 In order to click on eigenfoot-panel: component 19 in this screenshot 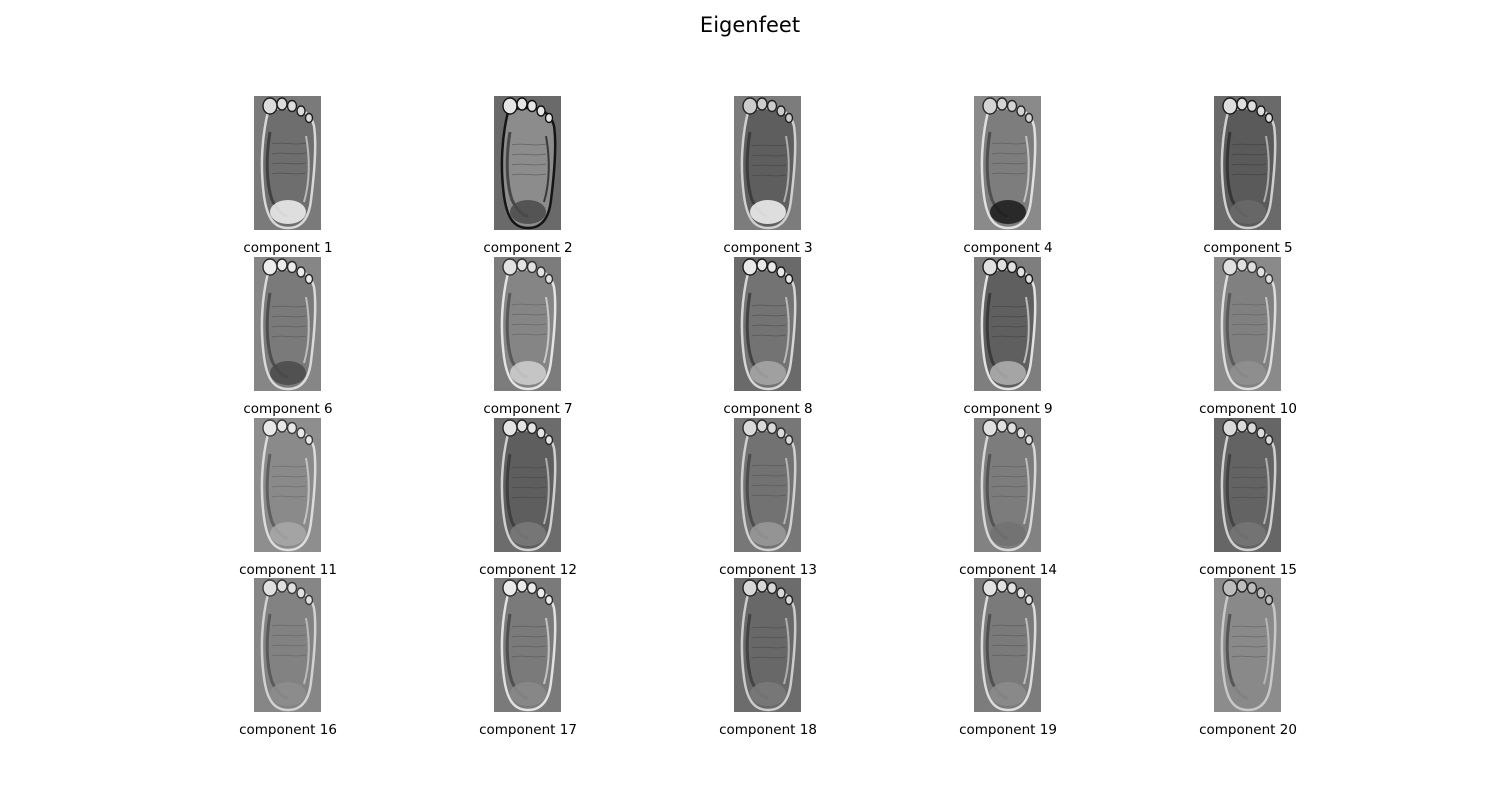, I will do `click(1008, 658)`.